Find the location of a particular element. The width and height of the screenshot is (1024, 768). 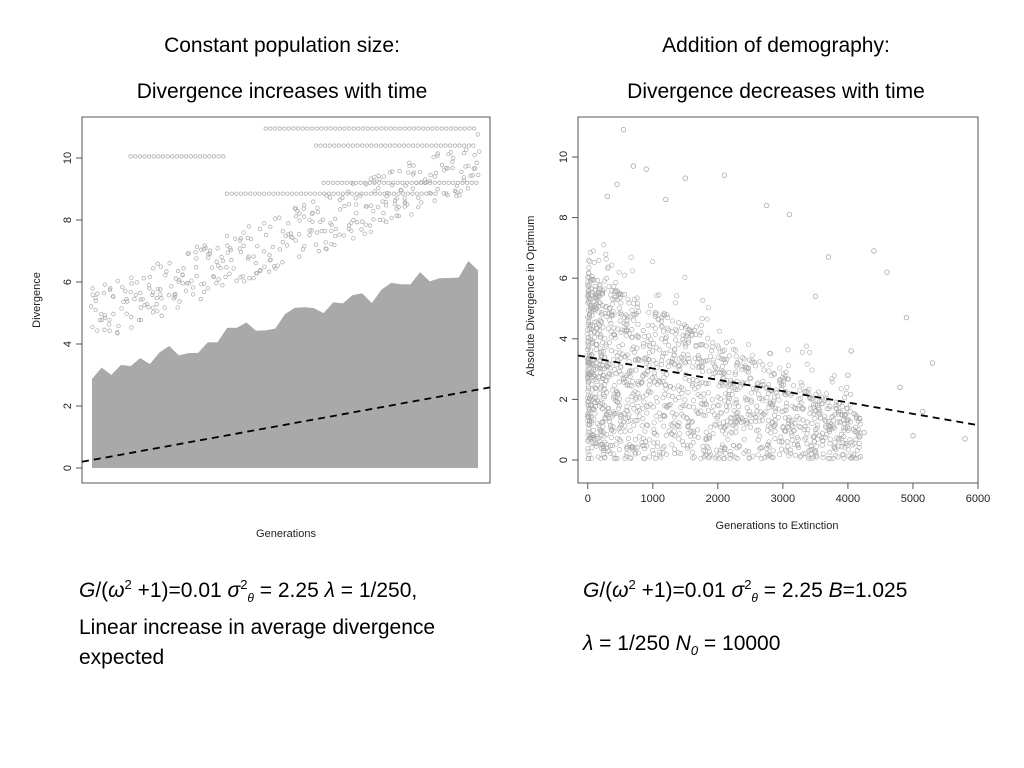

sup-2b-r: 2 is located at coordinates (748, 584).